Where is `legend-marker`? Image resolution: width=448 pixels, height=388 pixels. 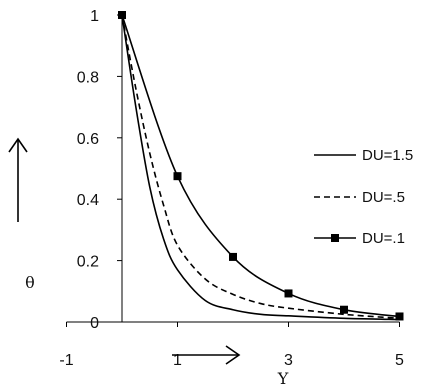 legend-marker is located at coordinates (335, 238).